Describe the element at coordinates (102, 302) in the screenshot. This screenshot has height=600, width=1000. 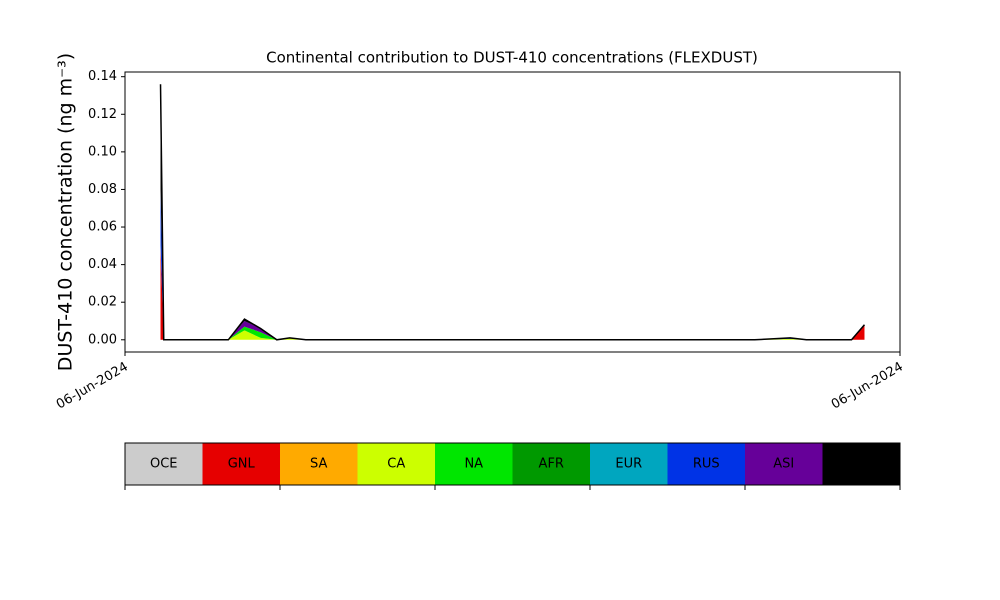
I see `y-tick-label: 0.02` at that location.